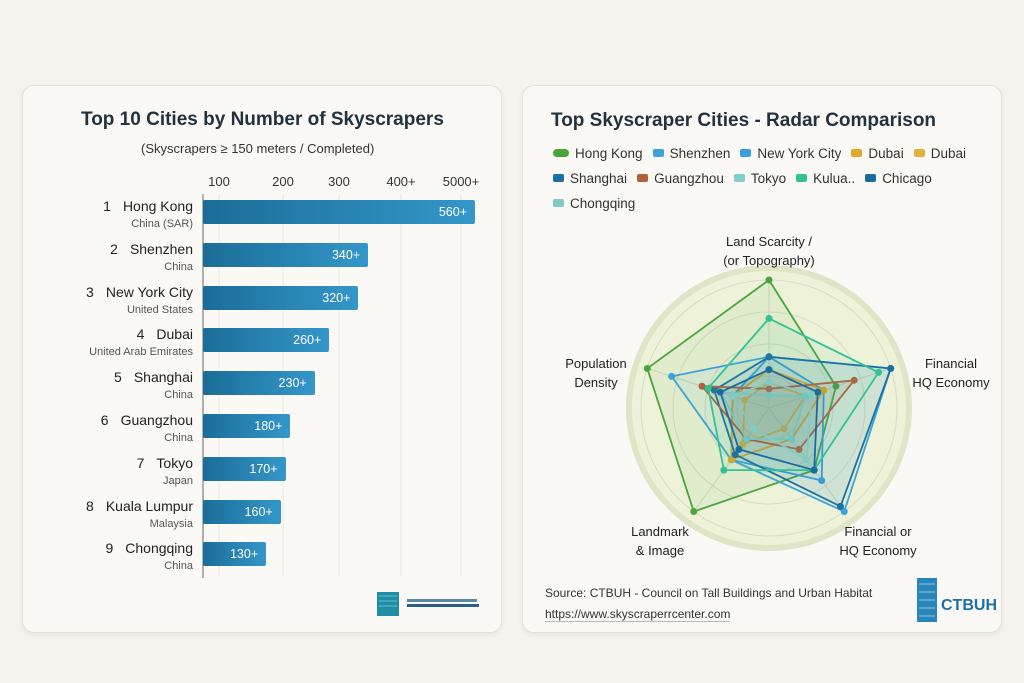 This screenshot has height=683, width=1024. Describe the element at coordinates (178, 480) in the screenshot. I see `country-label: Japan` at that location.